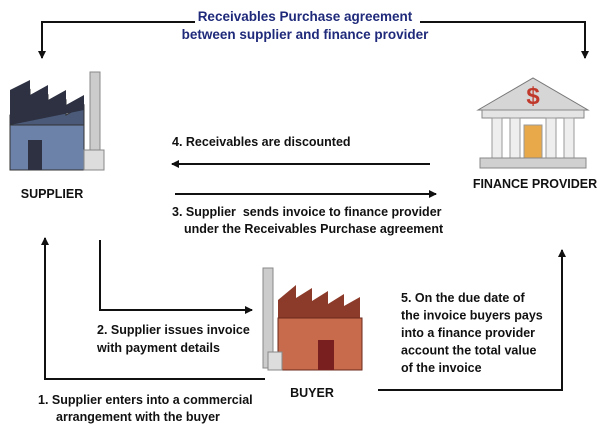  Describe the element at coordinates (314, 229) in the screenshot. I see `step-line: under the Receivables Purchase agreement` at that location.